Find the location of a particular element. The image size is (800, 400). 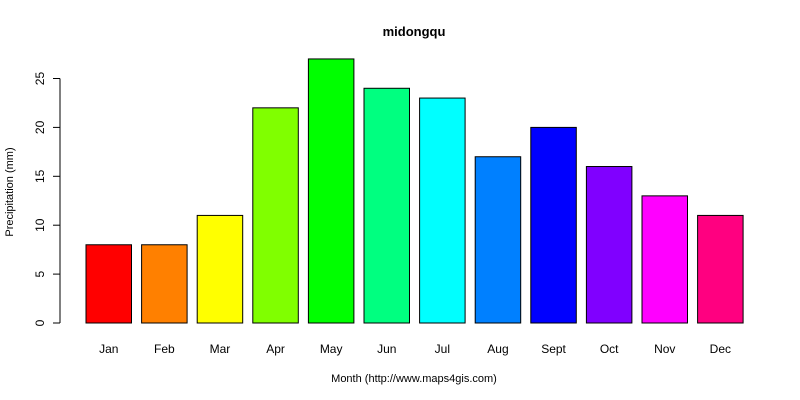

x-tick-label-jun: Jun is located at coordinates (386, 349).